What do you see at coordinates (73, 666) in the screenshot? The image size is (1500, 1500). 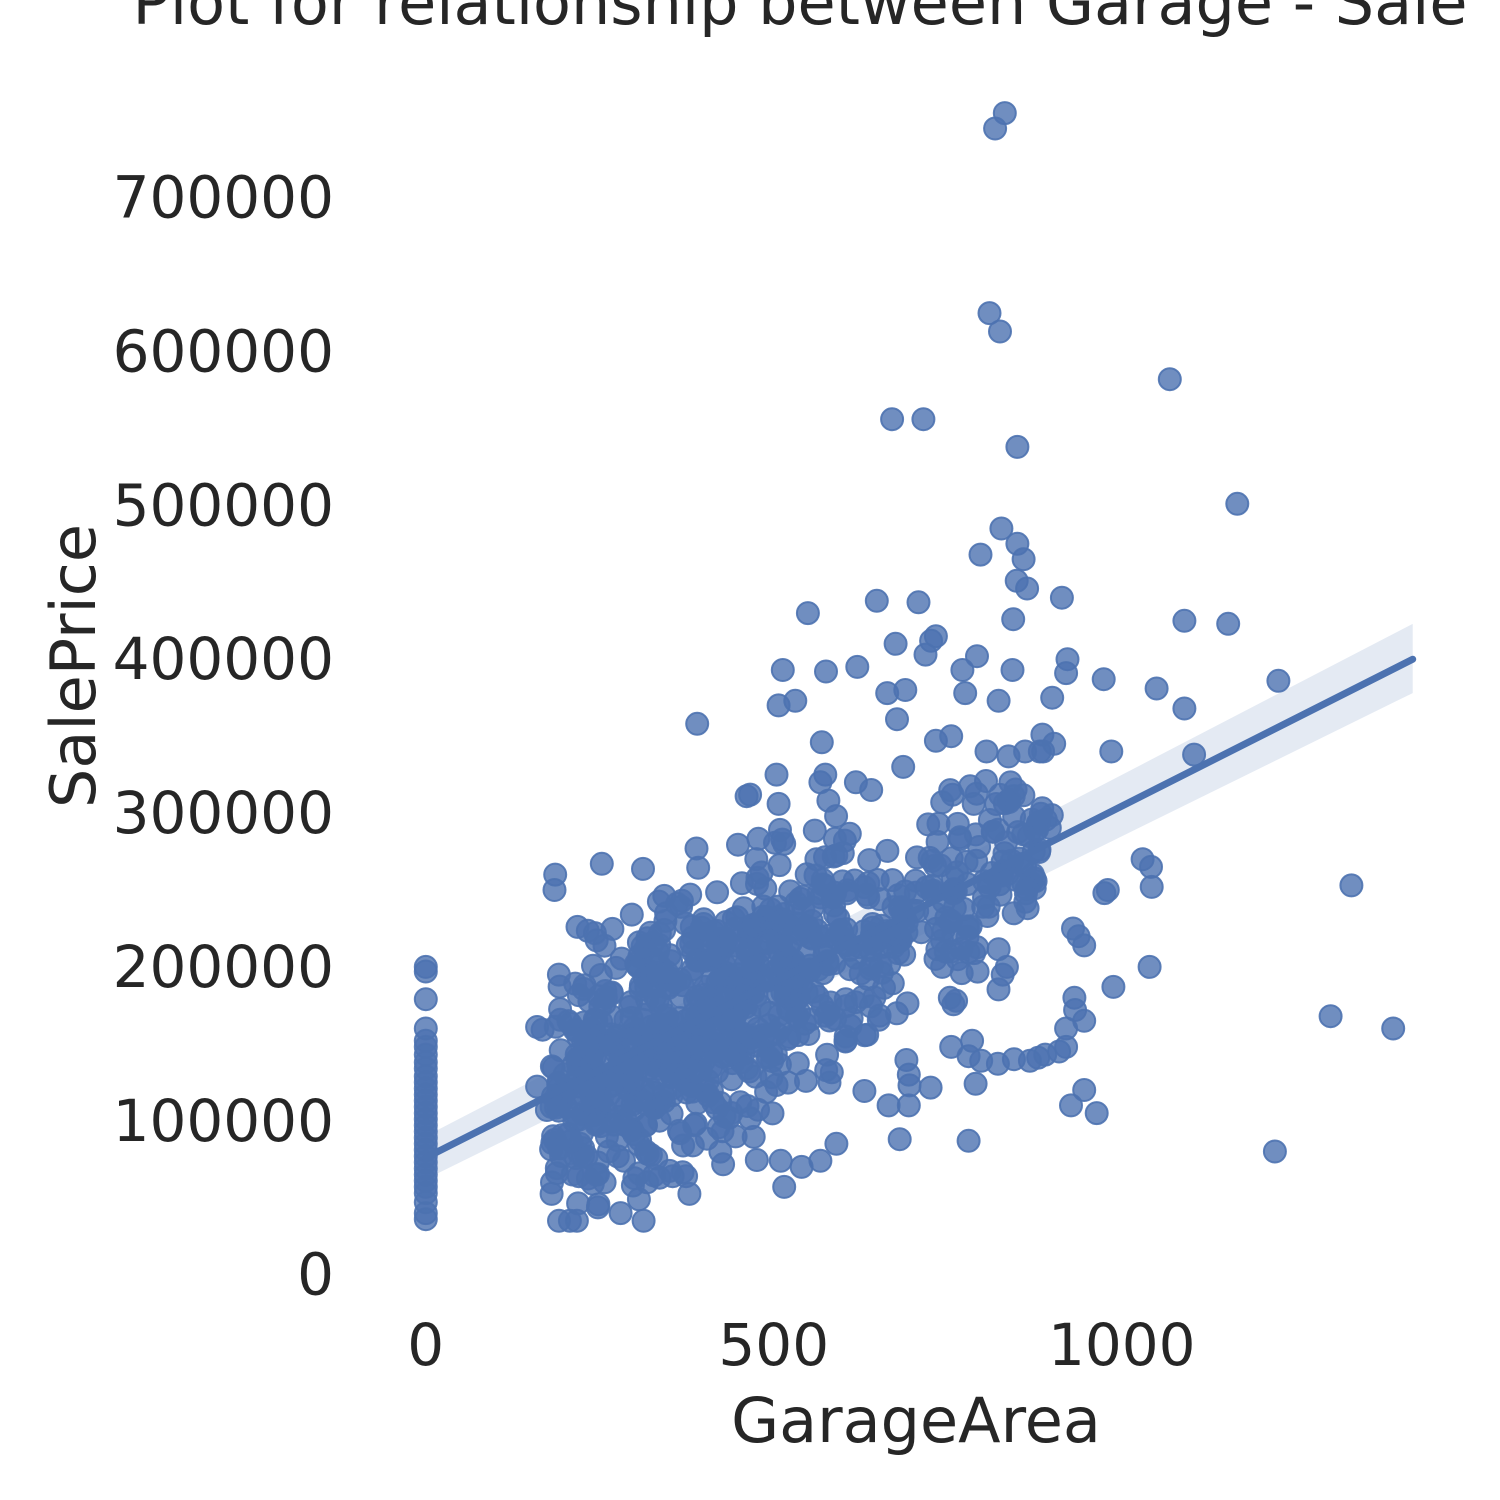 I see `y-axis-title: SalePrice` at bounding box center [73, 666].